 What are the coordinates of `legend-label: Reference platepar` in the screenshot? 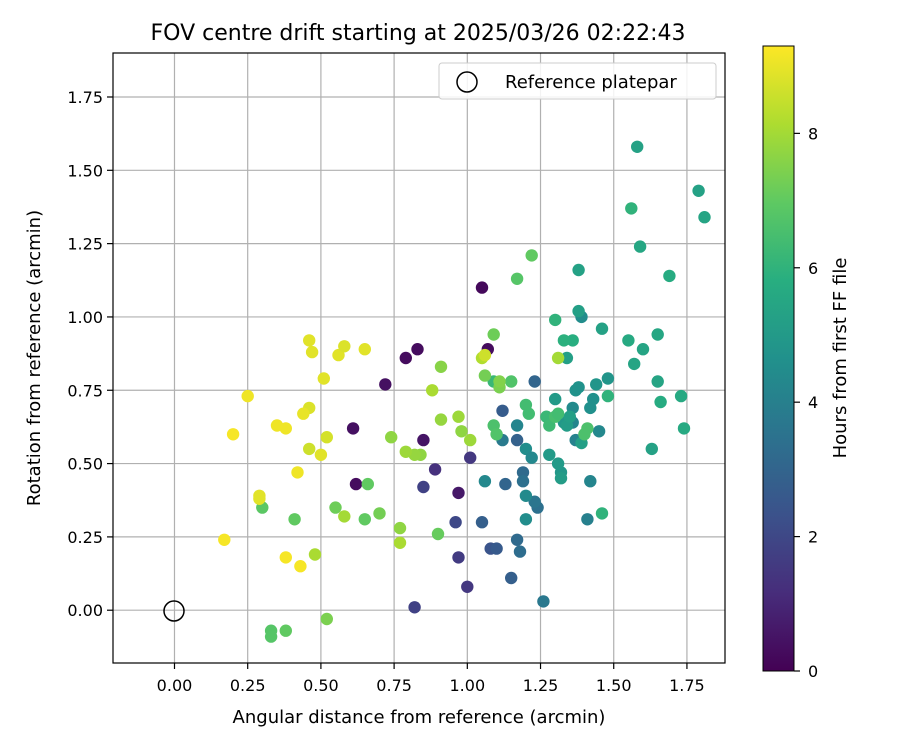 It's located at (591, 82).